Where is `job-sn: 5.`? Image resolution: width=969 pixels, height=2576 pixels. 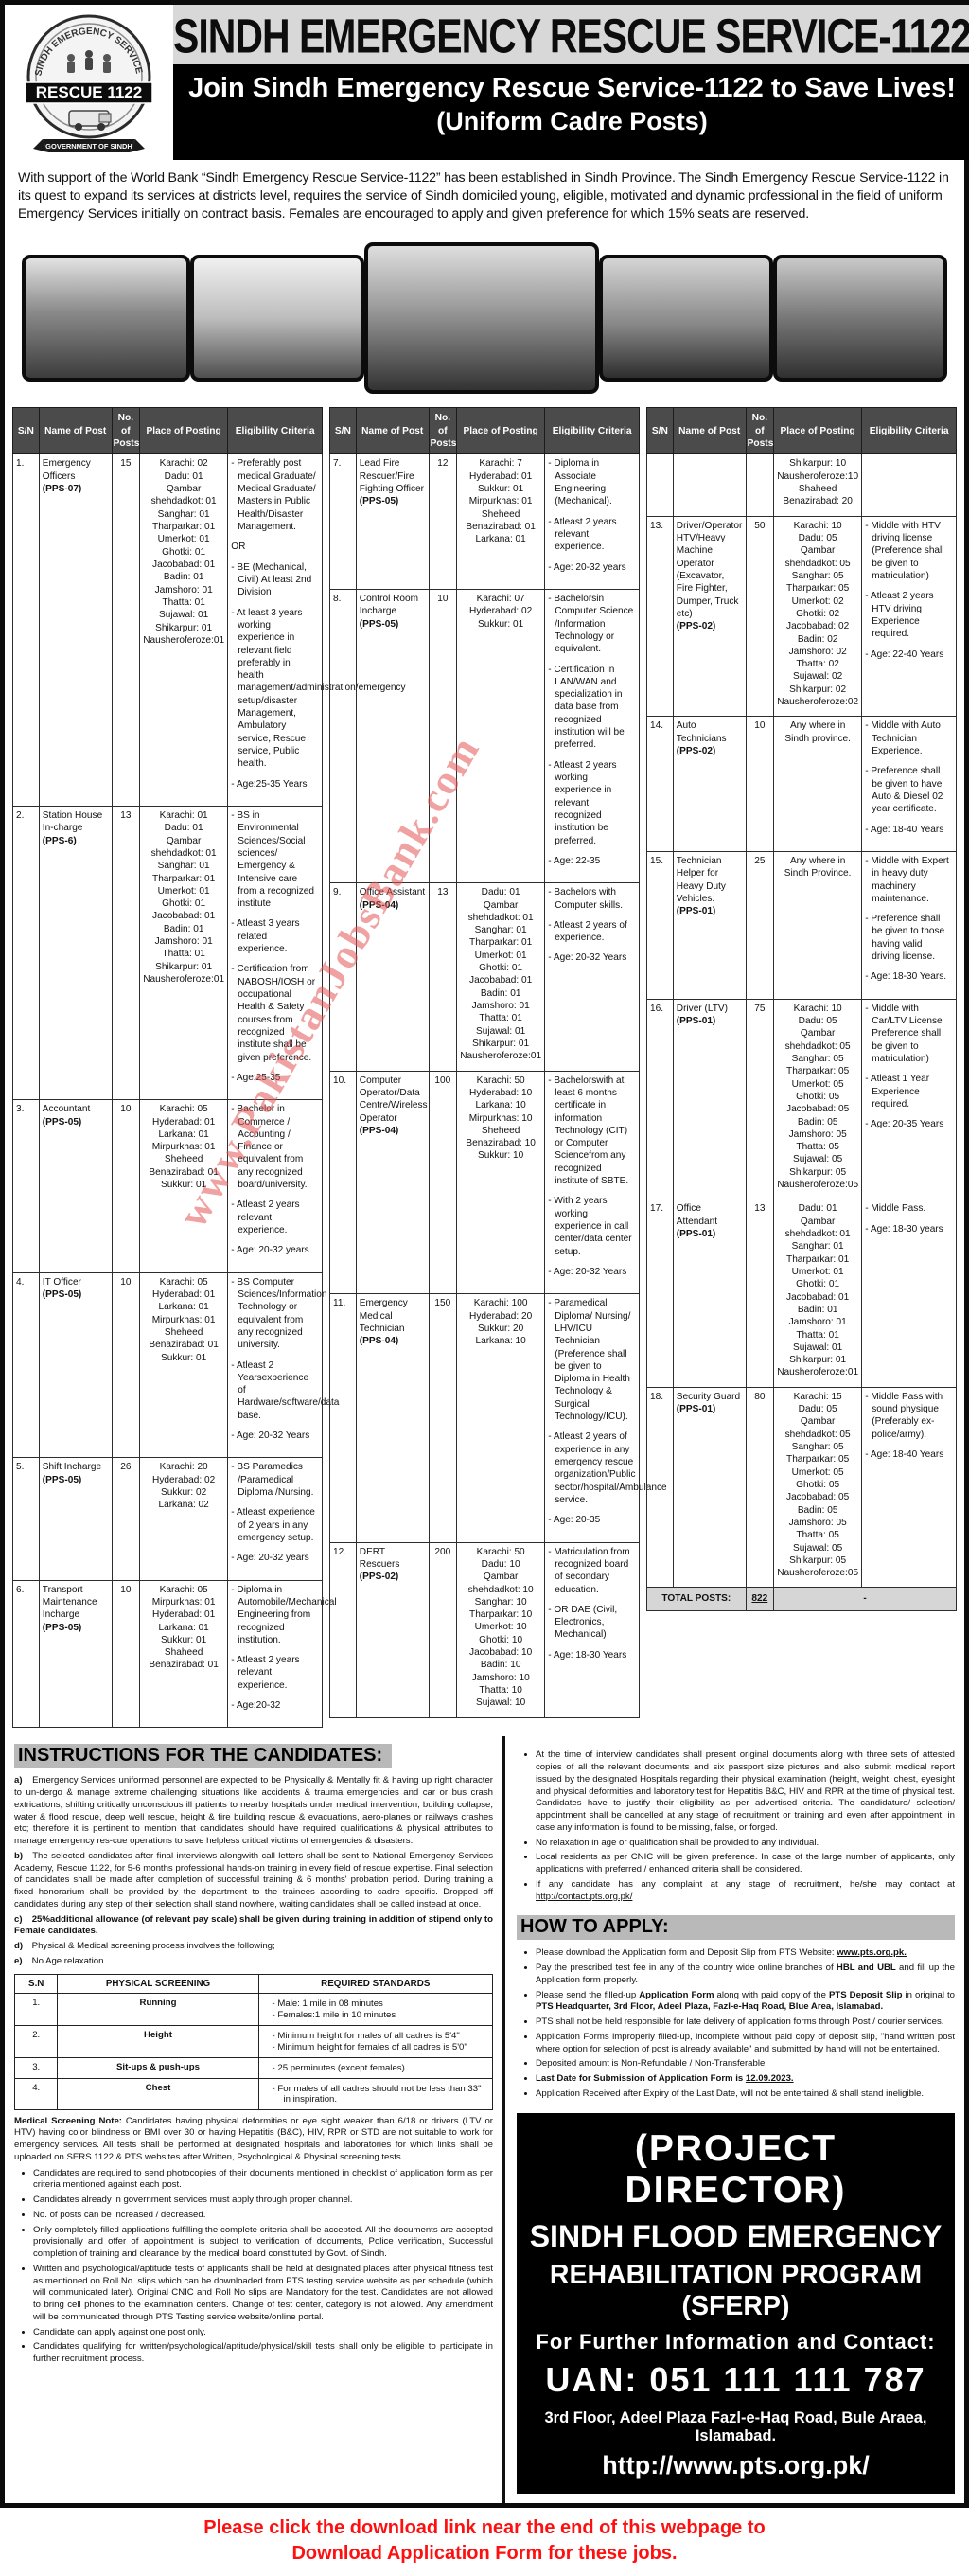
job-sn: 5. is located at coordinates (26, 1519).